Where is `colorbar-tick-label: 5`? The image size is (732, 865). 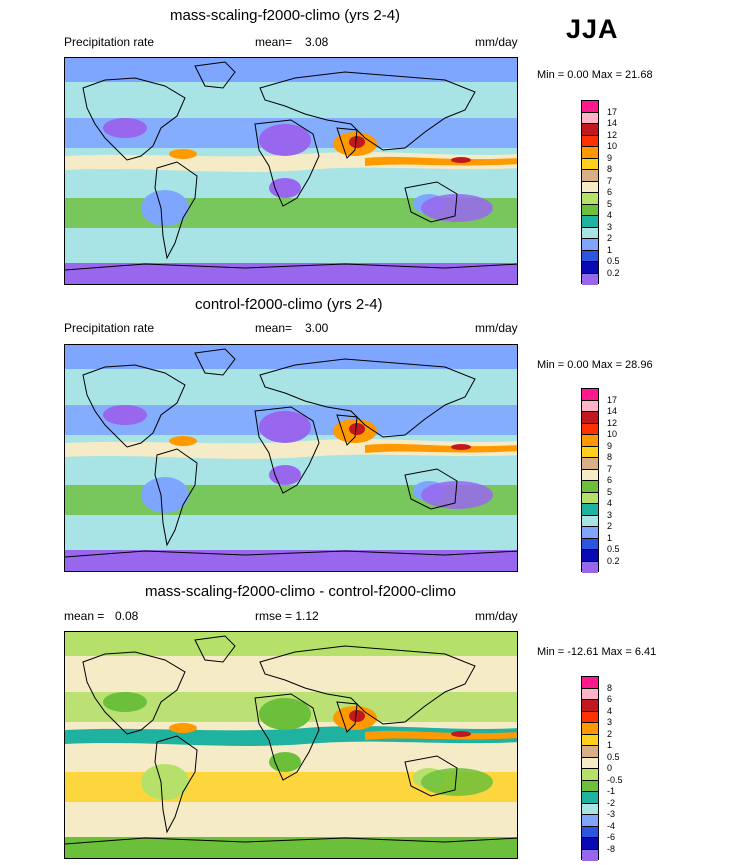
colorbar-tick-label: 5 is located at coordinates (610, 491).